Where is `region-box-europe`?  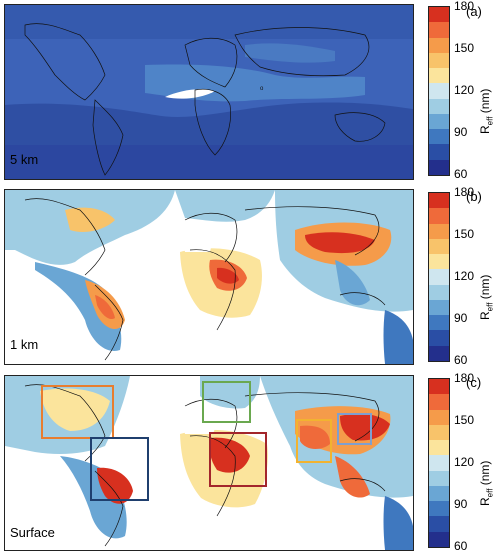 region-box-europe is located at coordinates (226, 402).